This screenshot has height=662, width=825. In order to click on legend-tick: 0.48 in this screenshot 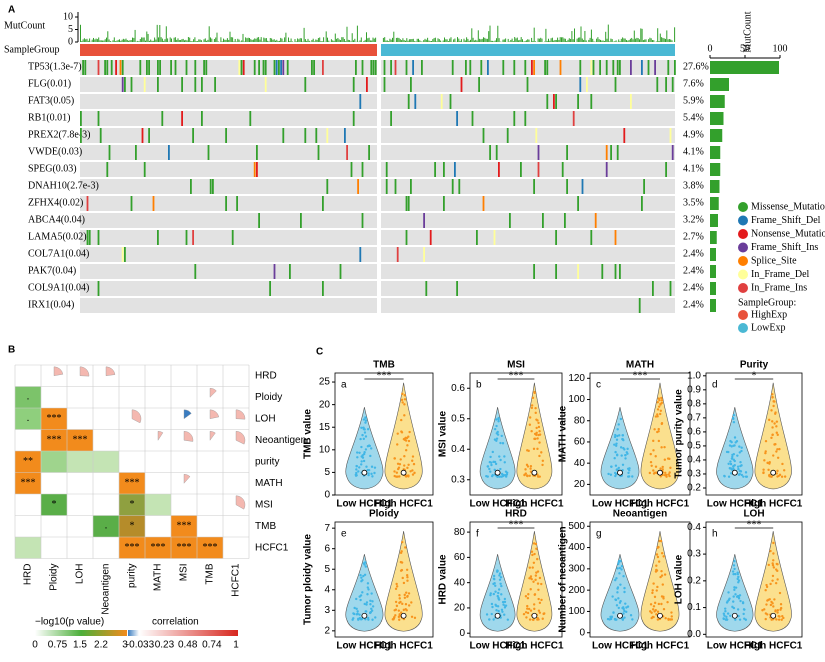, I will do `click(188, 645)`.